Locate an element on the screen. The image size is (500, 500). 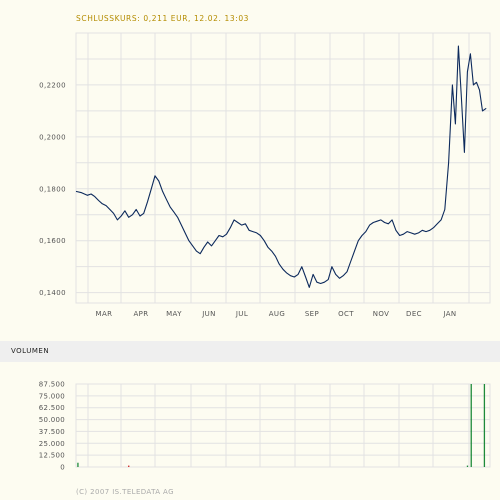
volume-grid is located at coordinates (283, 425).